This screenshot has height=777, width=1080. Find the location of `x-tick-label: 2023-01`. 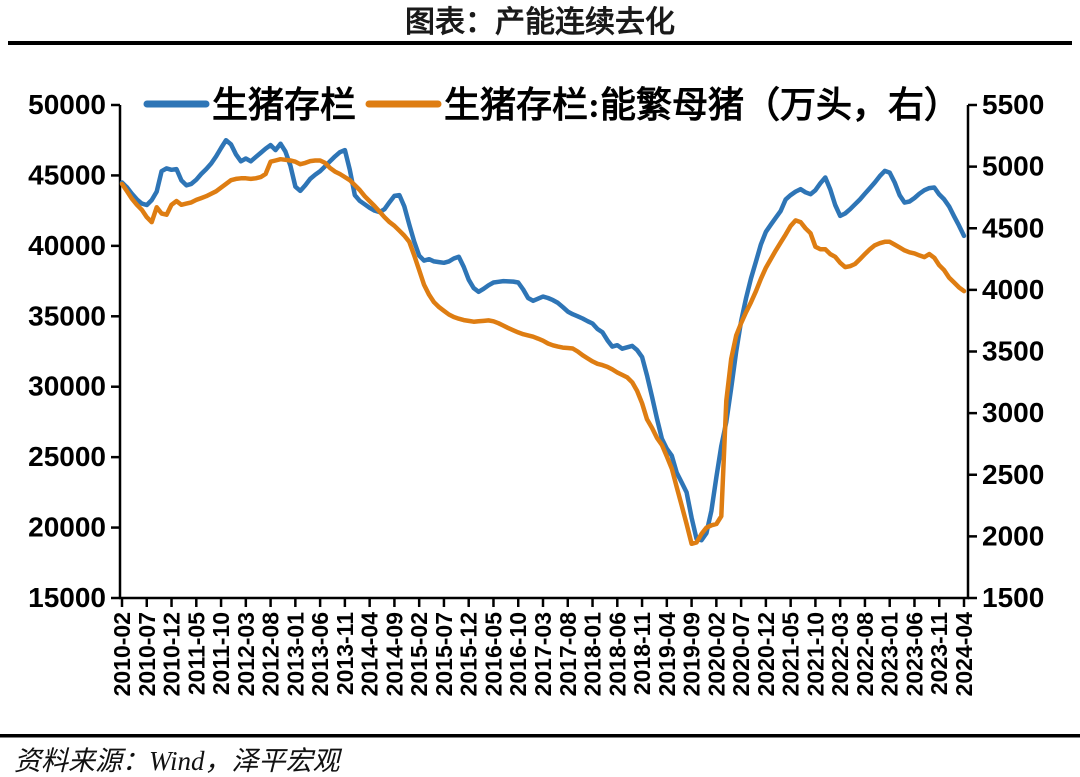

x-tick-label: 2023-01 is located at coordinates (890, 654).